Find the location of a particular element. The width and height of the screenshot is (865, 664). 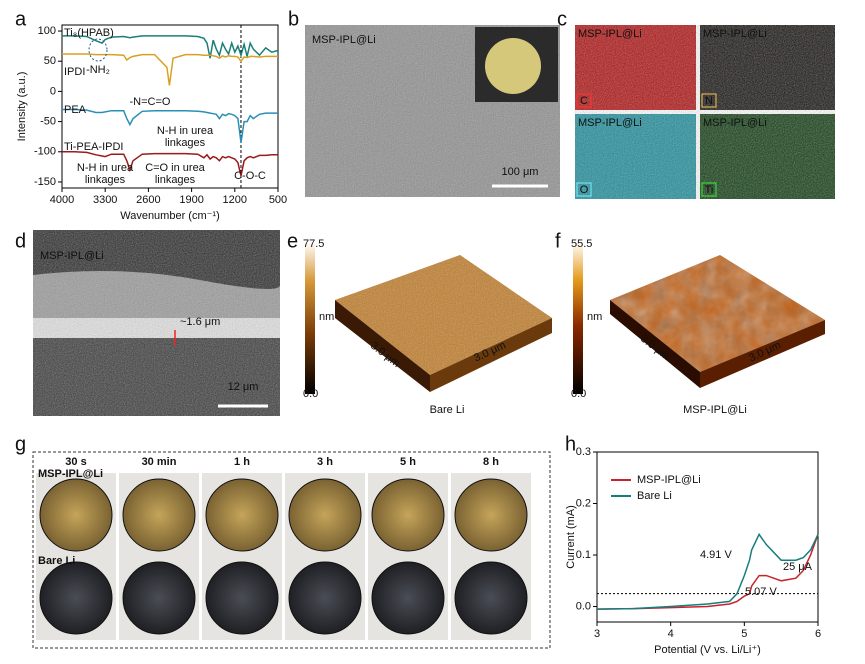

panel-letter: e is located at coordinates (292, 241).